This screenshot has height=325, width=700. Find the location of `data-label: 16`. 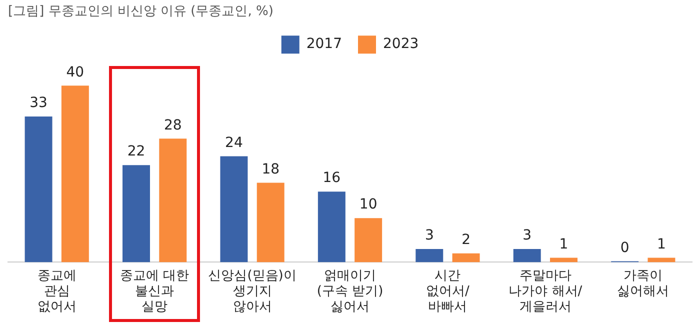

data-label: 16 is located at coordinates (331, 178).